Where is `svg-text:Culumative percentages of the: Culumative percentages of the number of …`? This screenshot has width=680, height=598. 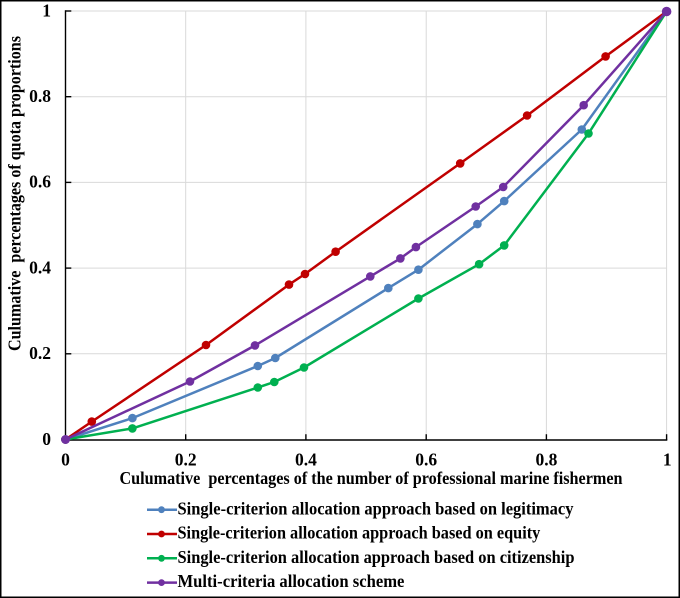
svg-text:Culumative percentages of the: Culumative percentages of the number of … is located at coordinates (371, 478).